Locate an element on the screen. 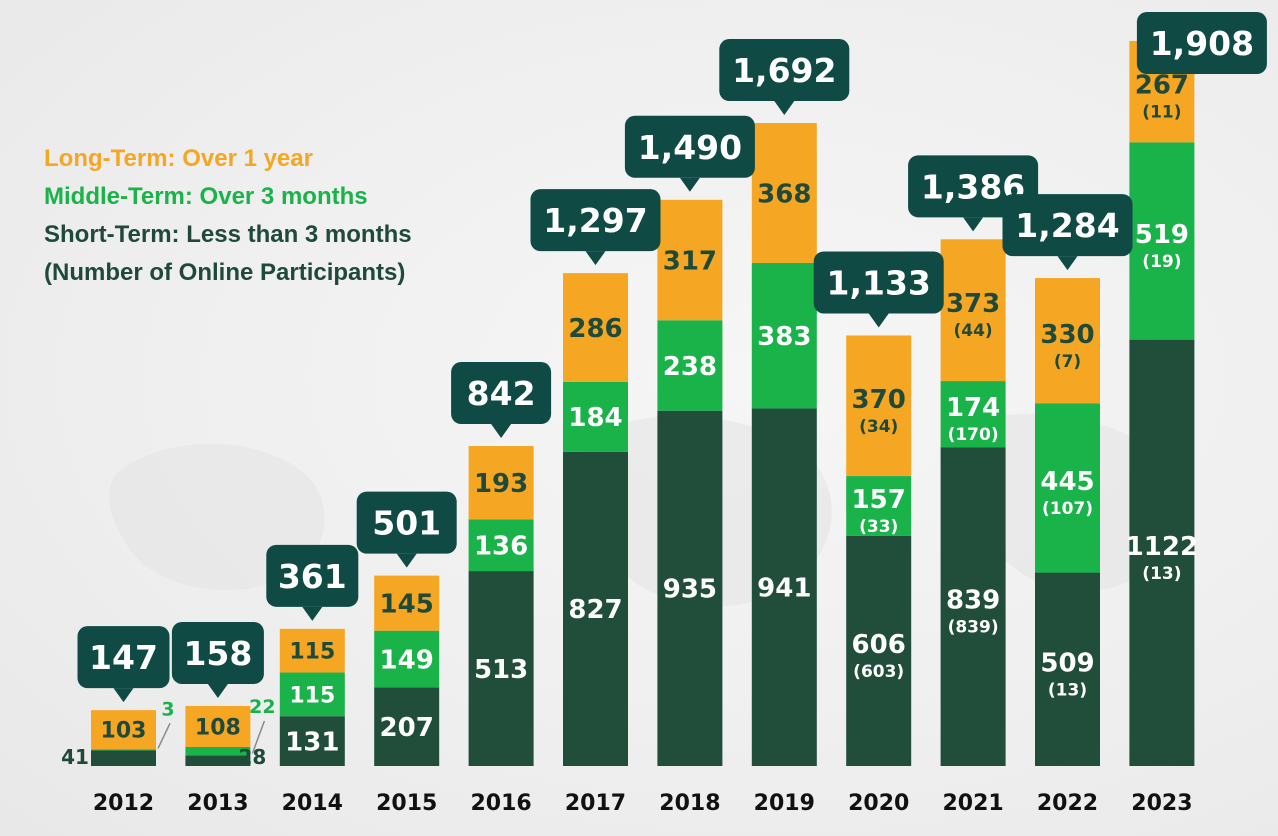  total-callout-2016: 842 is located at coordinates (501, 400).